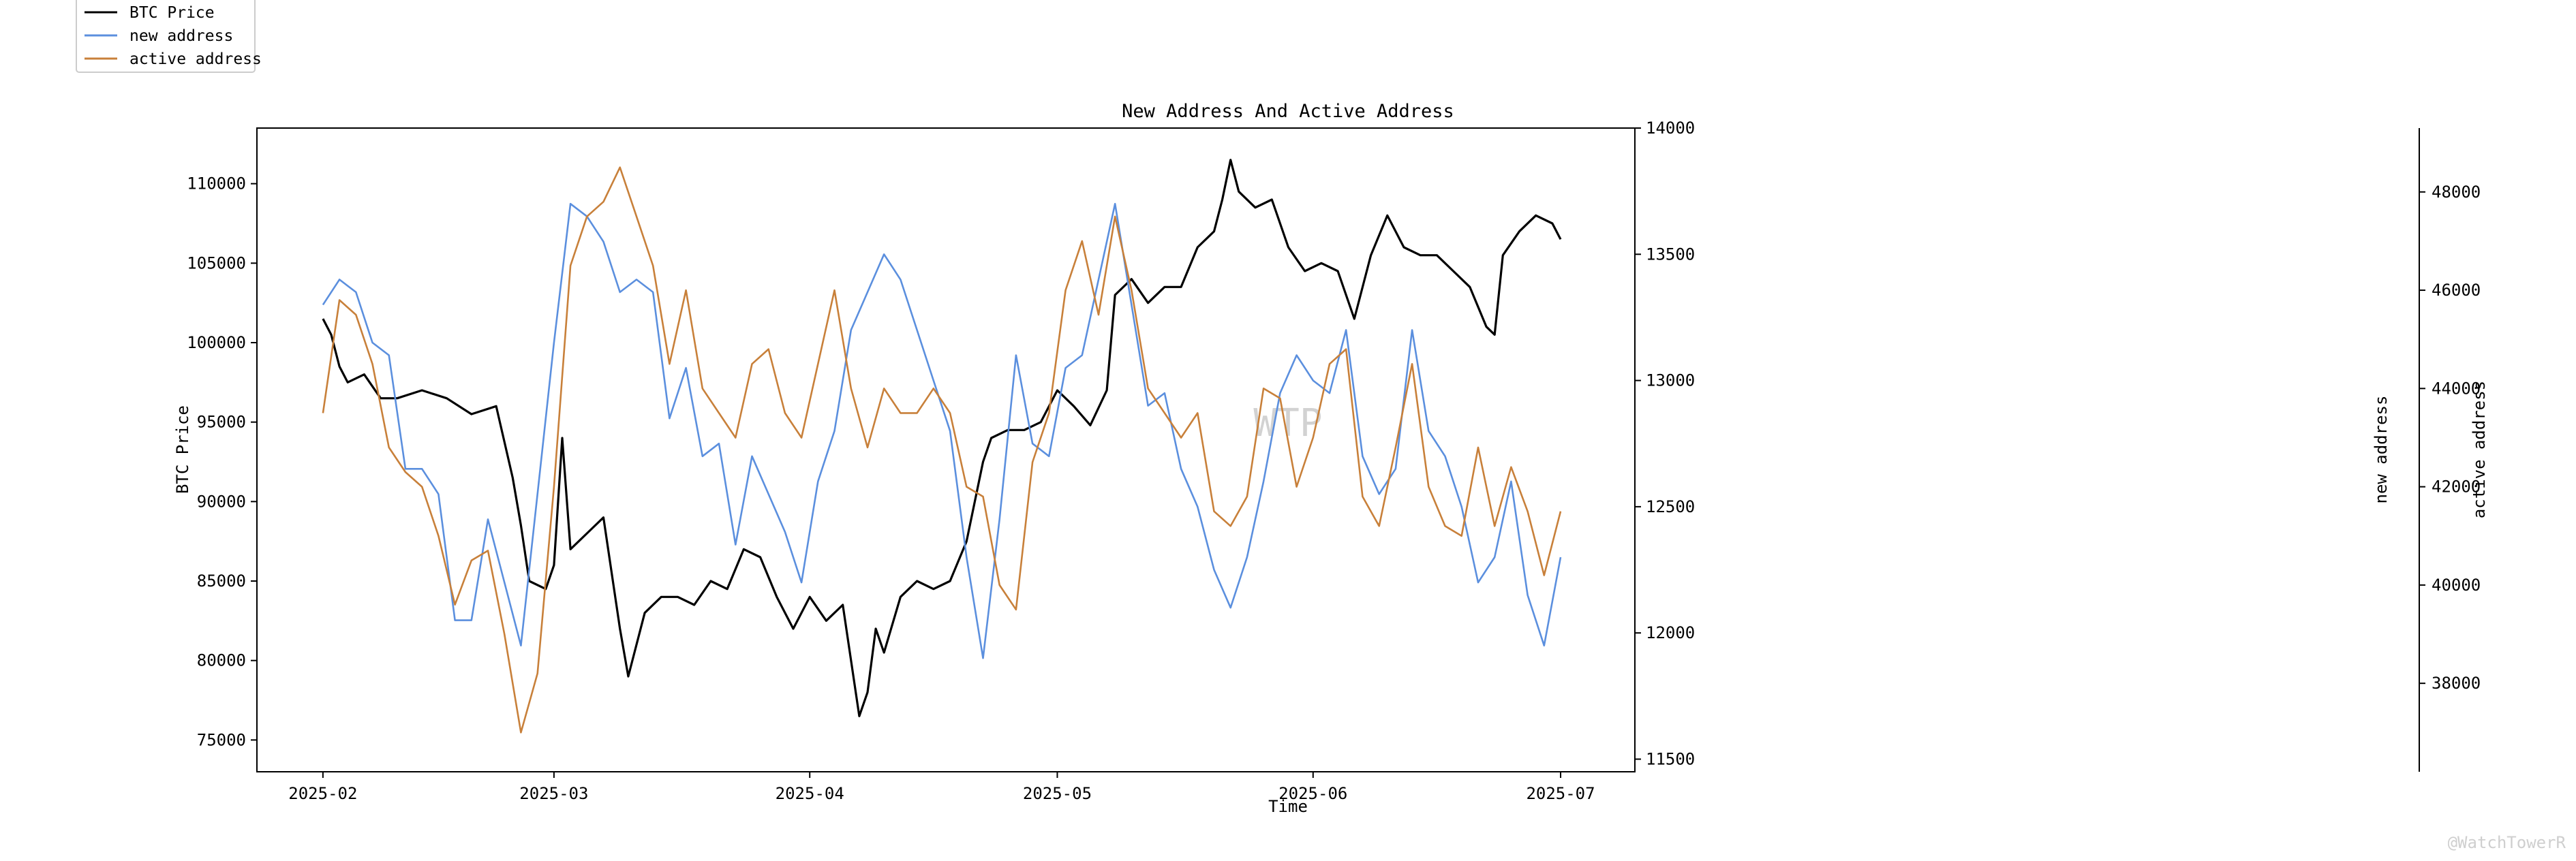 The width and height of the screenshot is (2576, 861). What do you see at coordinates (2456, 585) in the screenshot?
I see `y-tick-label-active-address: 40000` at bounding box center [2456, 585].